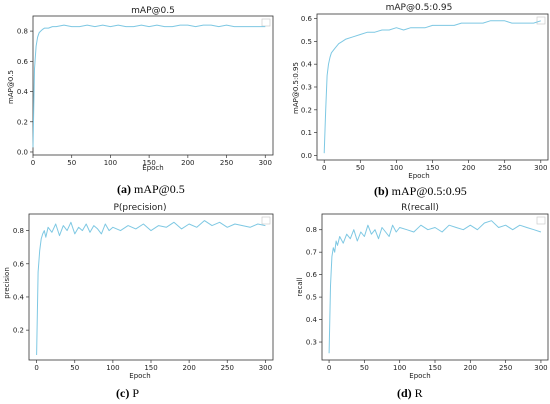 This screenshot has height=404, width=550. I want to click on caption-b: (b) mAP@0.5:0.95, so click(420, 191).